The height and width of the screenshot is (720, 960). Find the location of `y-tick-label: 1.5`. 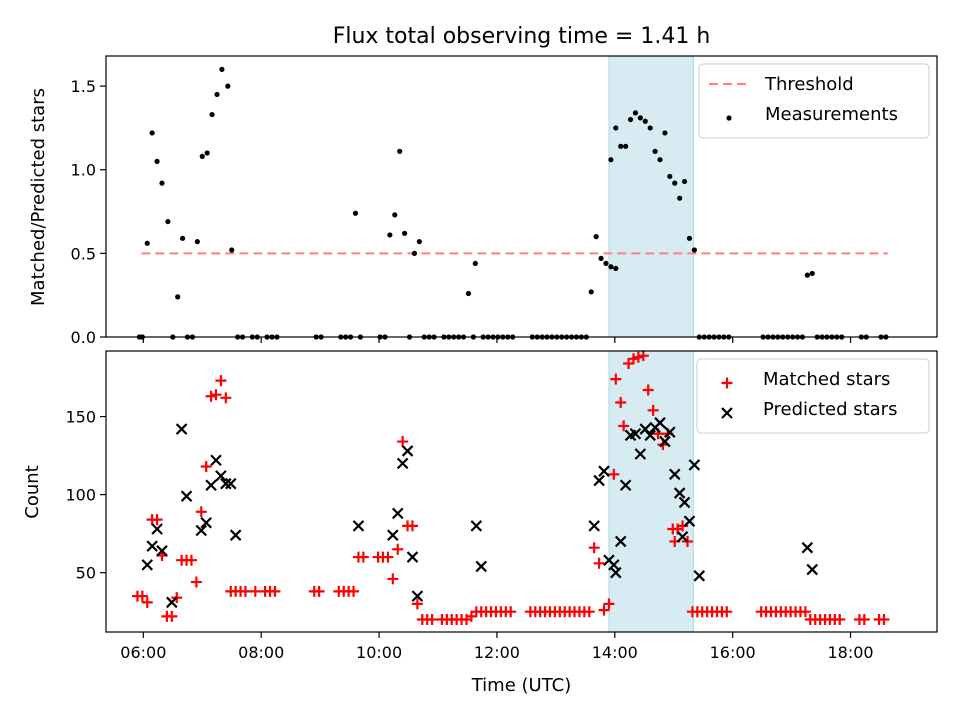

y-tick-label: 1.5 is located at coordinates (83, 86).